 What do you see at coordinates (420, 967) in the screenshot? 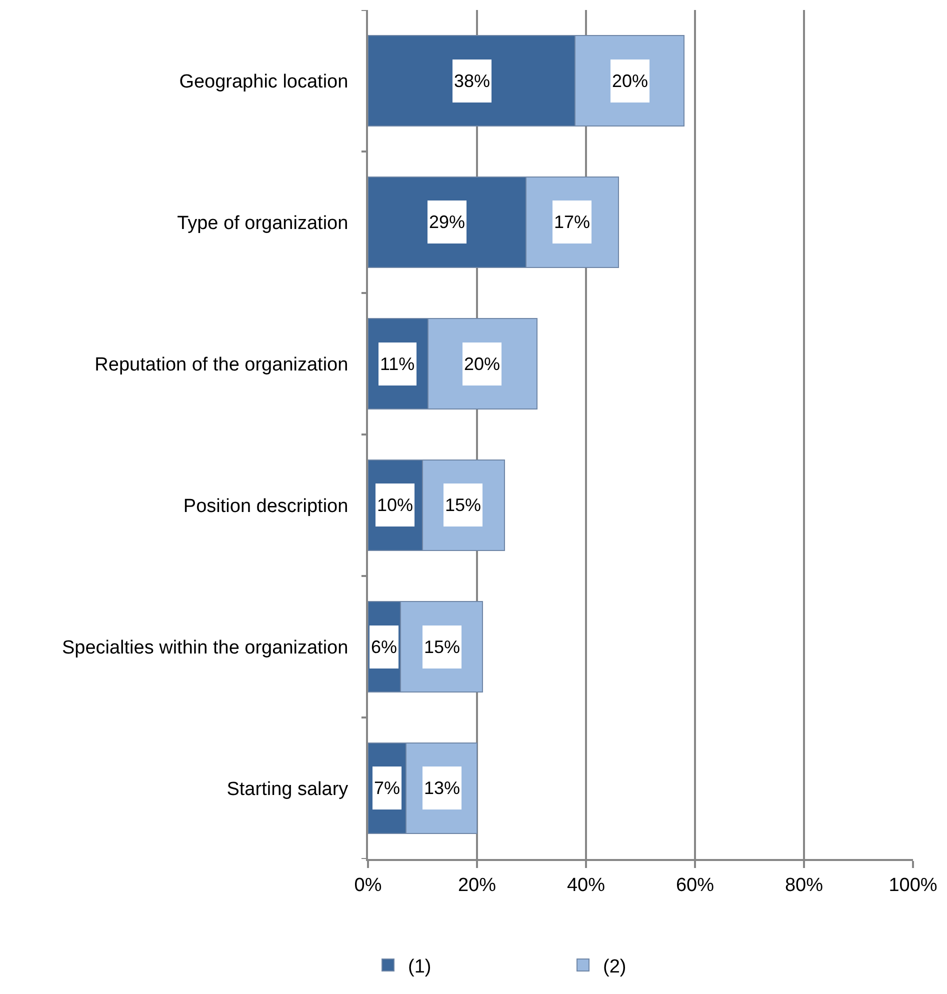
I see `legend-label: (1)` at bounding box center [420, 967].